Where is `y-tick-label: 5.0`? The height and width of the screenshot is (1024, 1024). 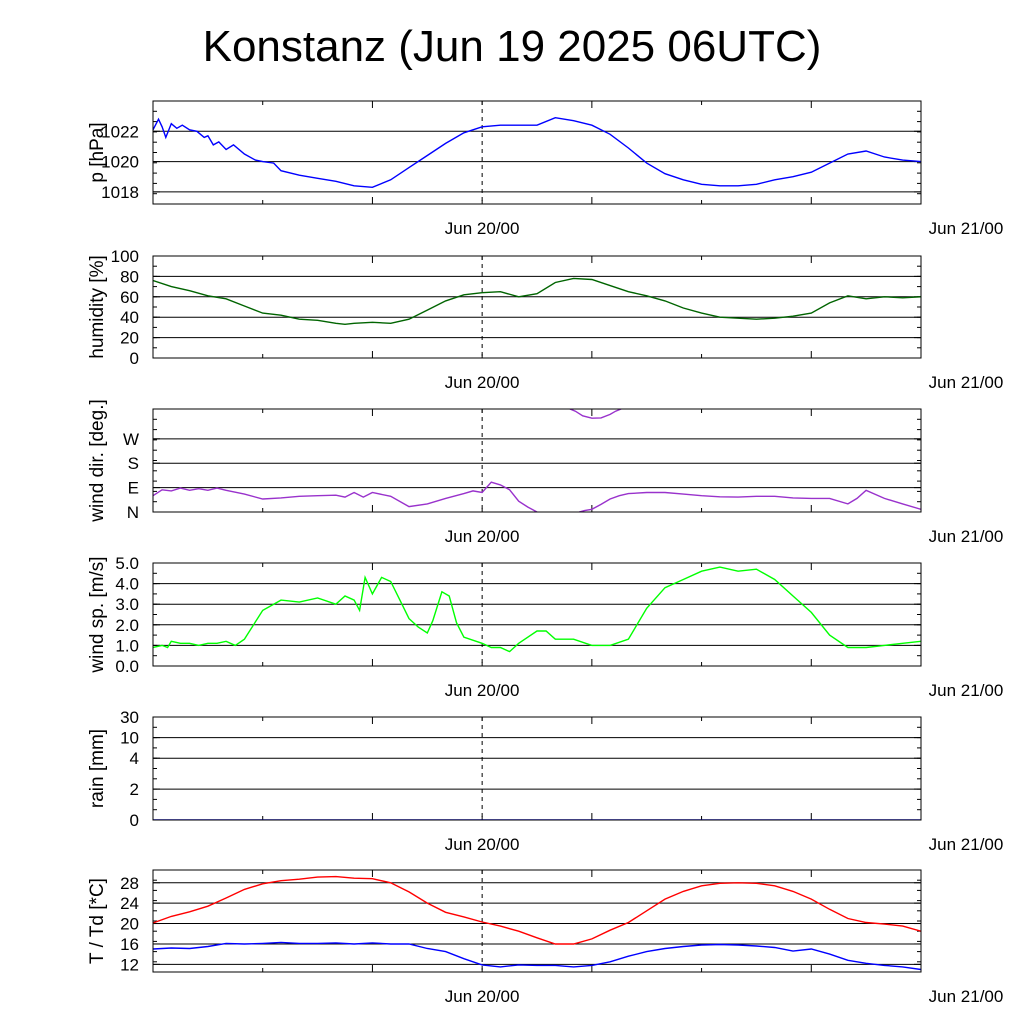
y-tick-label: 5.0 is located at coordinates (127, 563).